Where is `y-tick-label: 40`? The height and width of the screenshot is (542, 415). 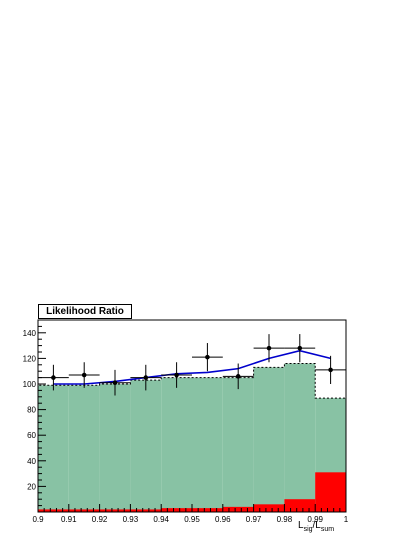
y-tick-label: 40 is located at coordinates (31, 461).